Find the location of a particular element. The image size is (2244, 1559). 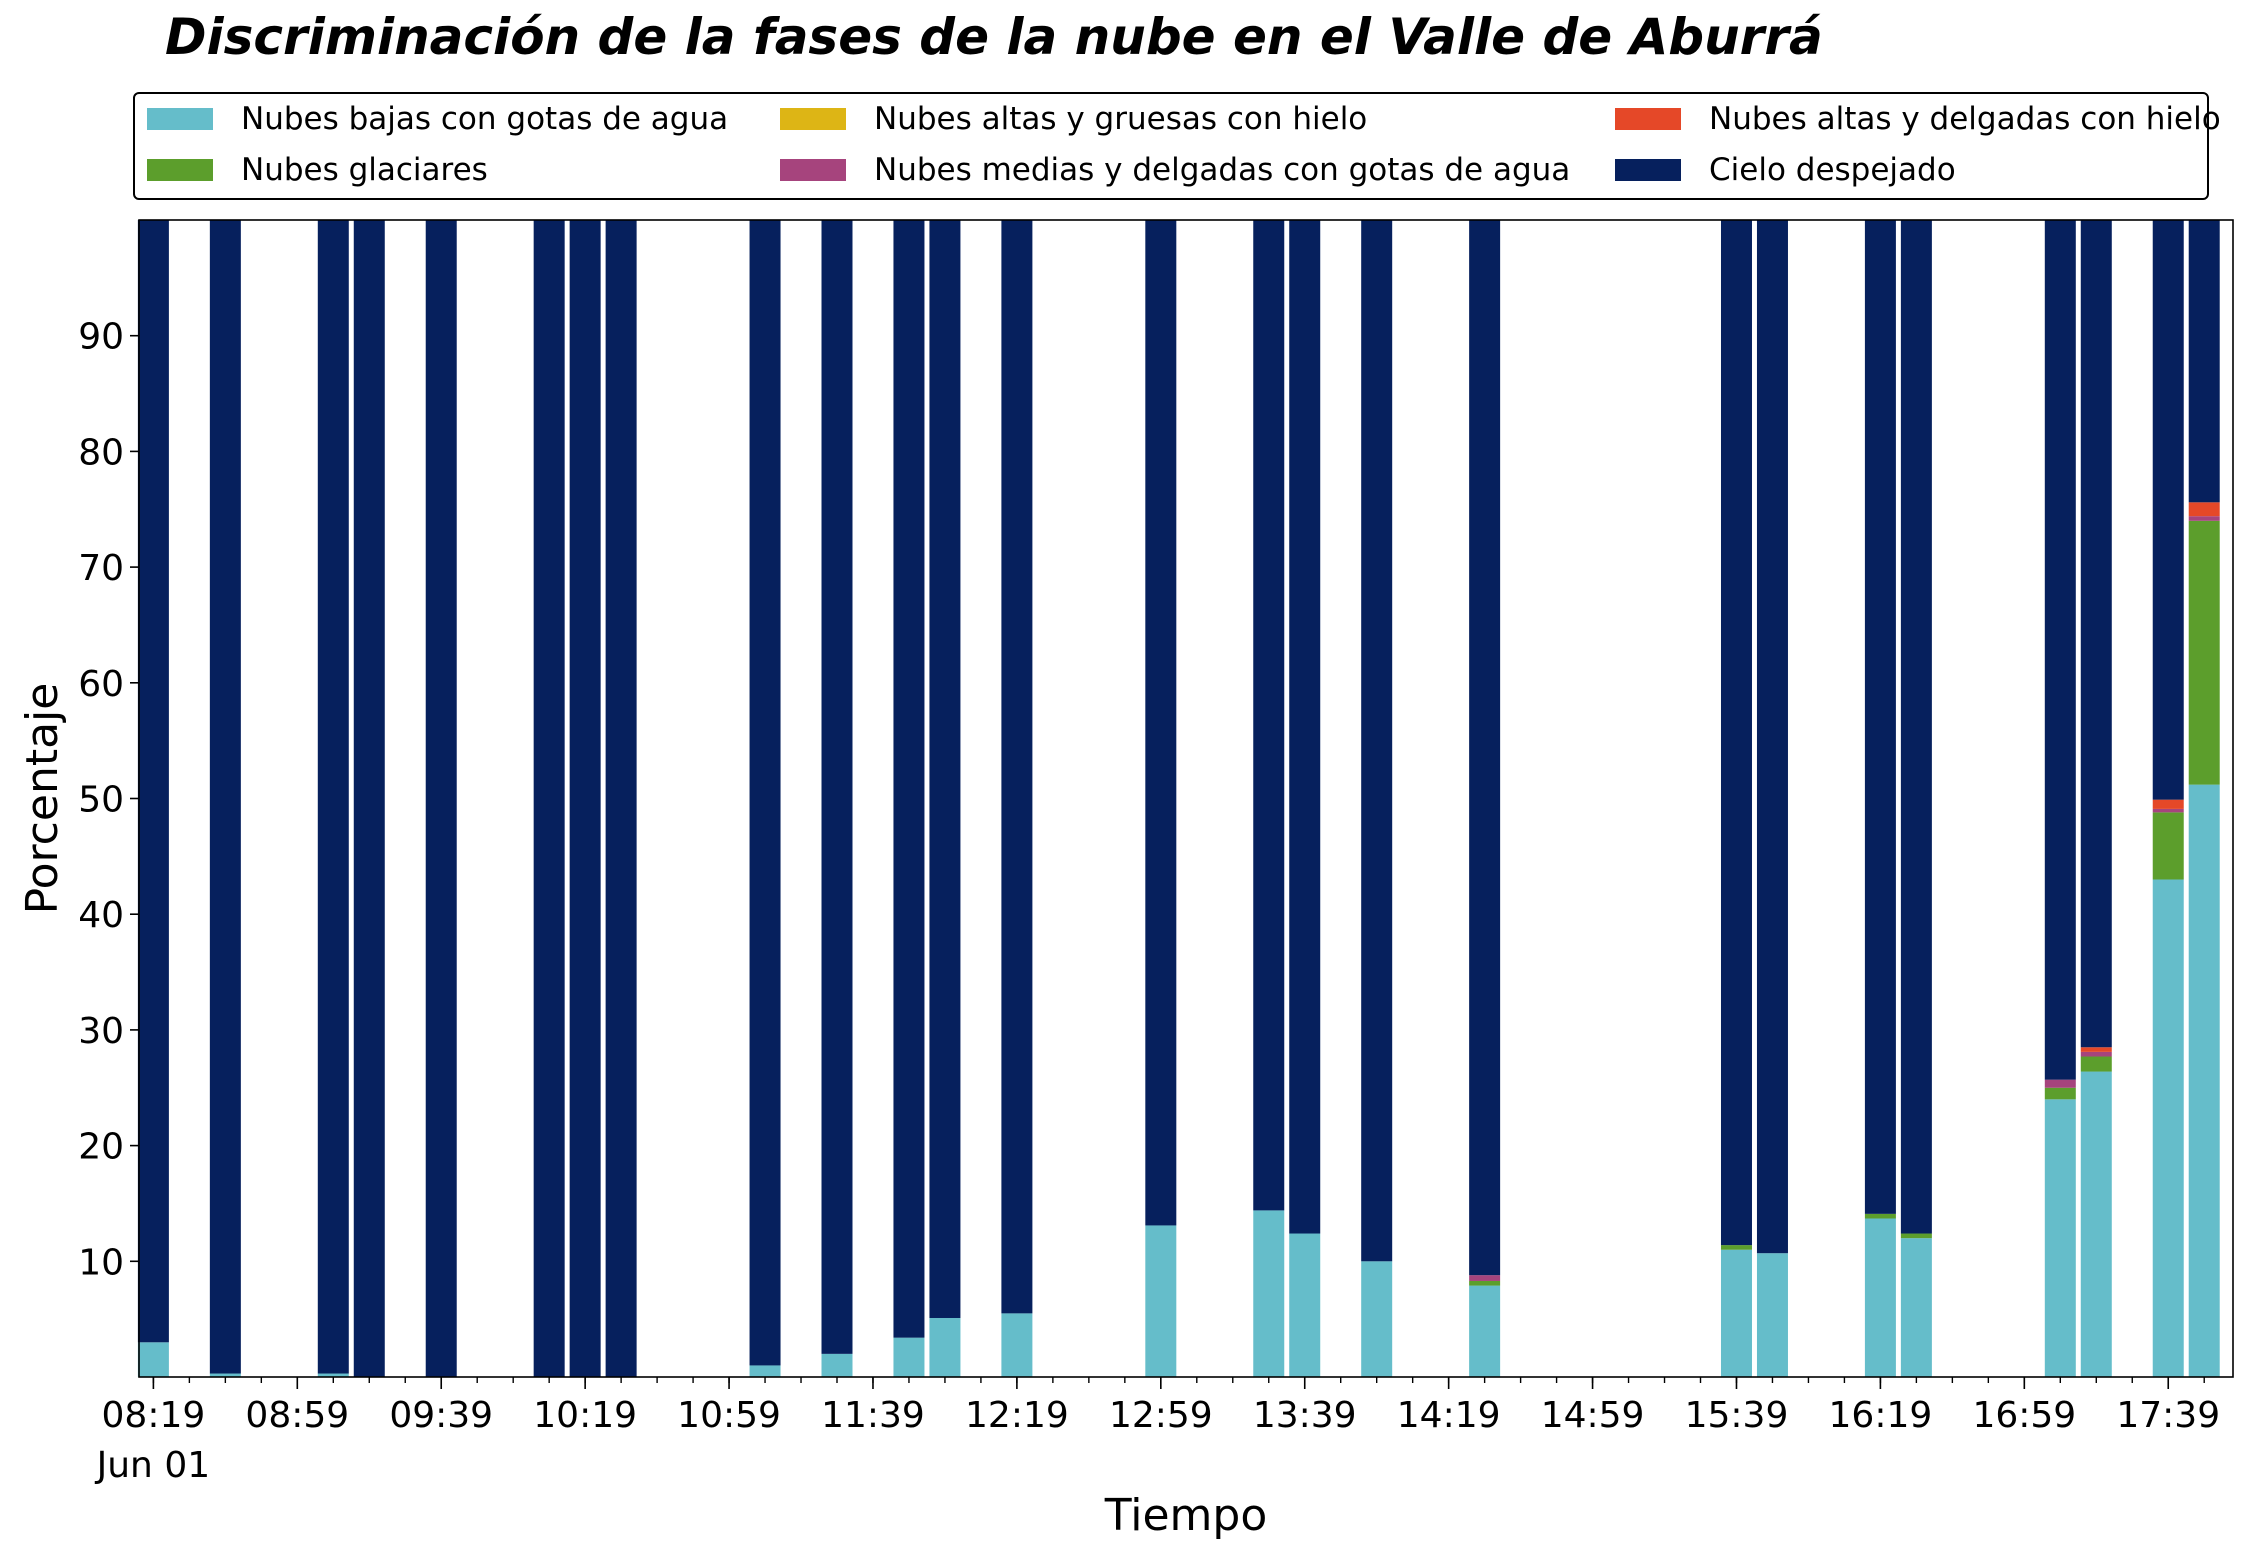

y-tick-label: 20 is located at coordinates (101, 1147).